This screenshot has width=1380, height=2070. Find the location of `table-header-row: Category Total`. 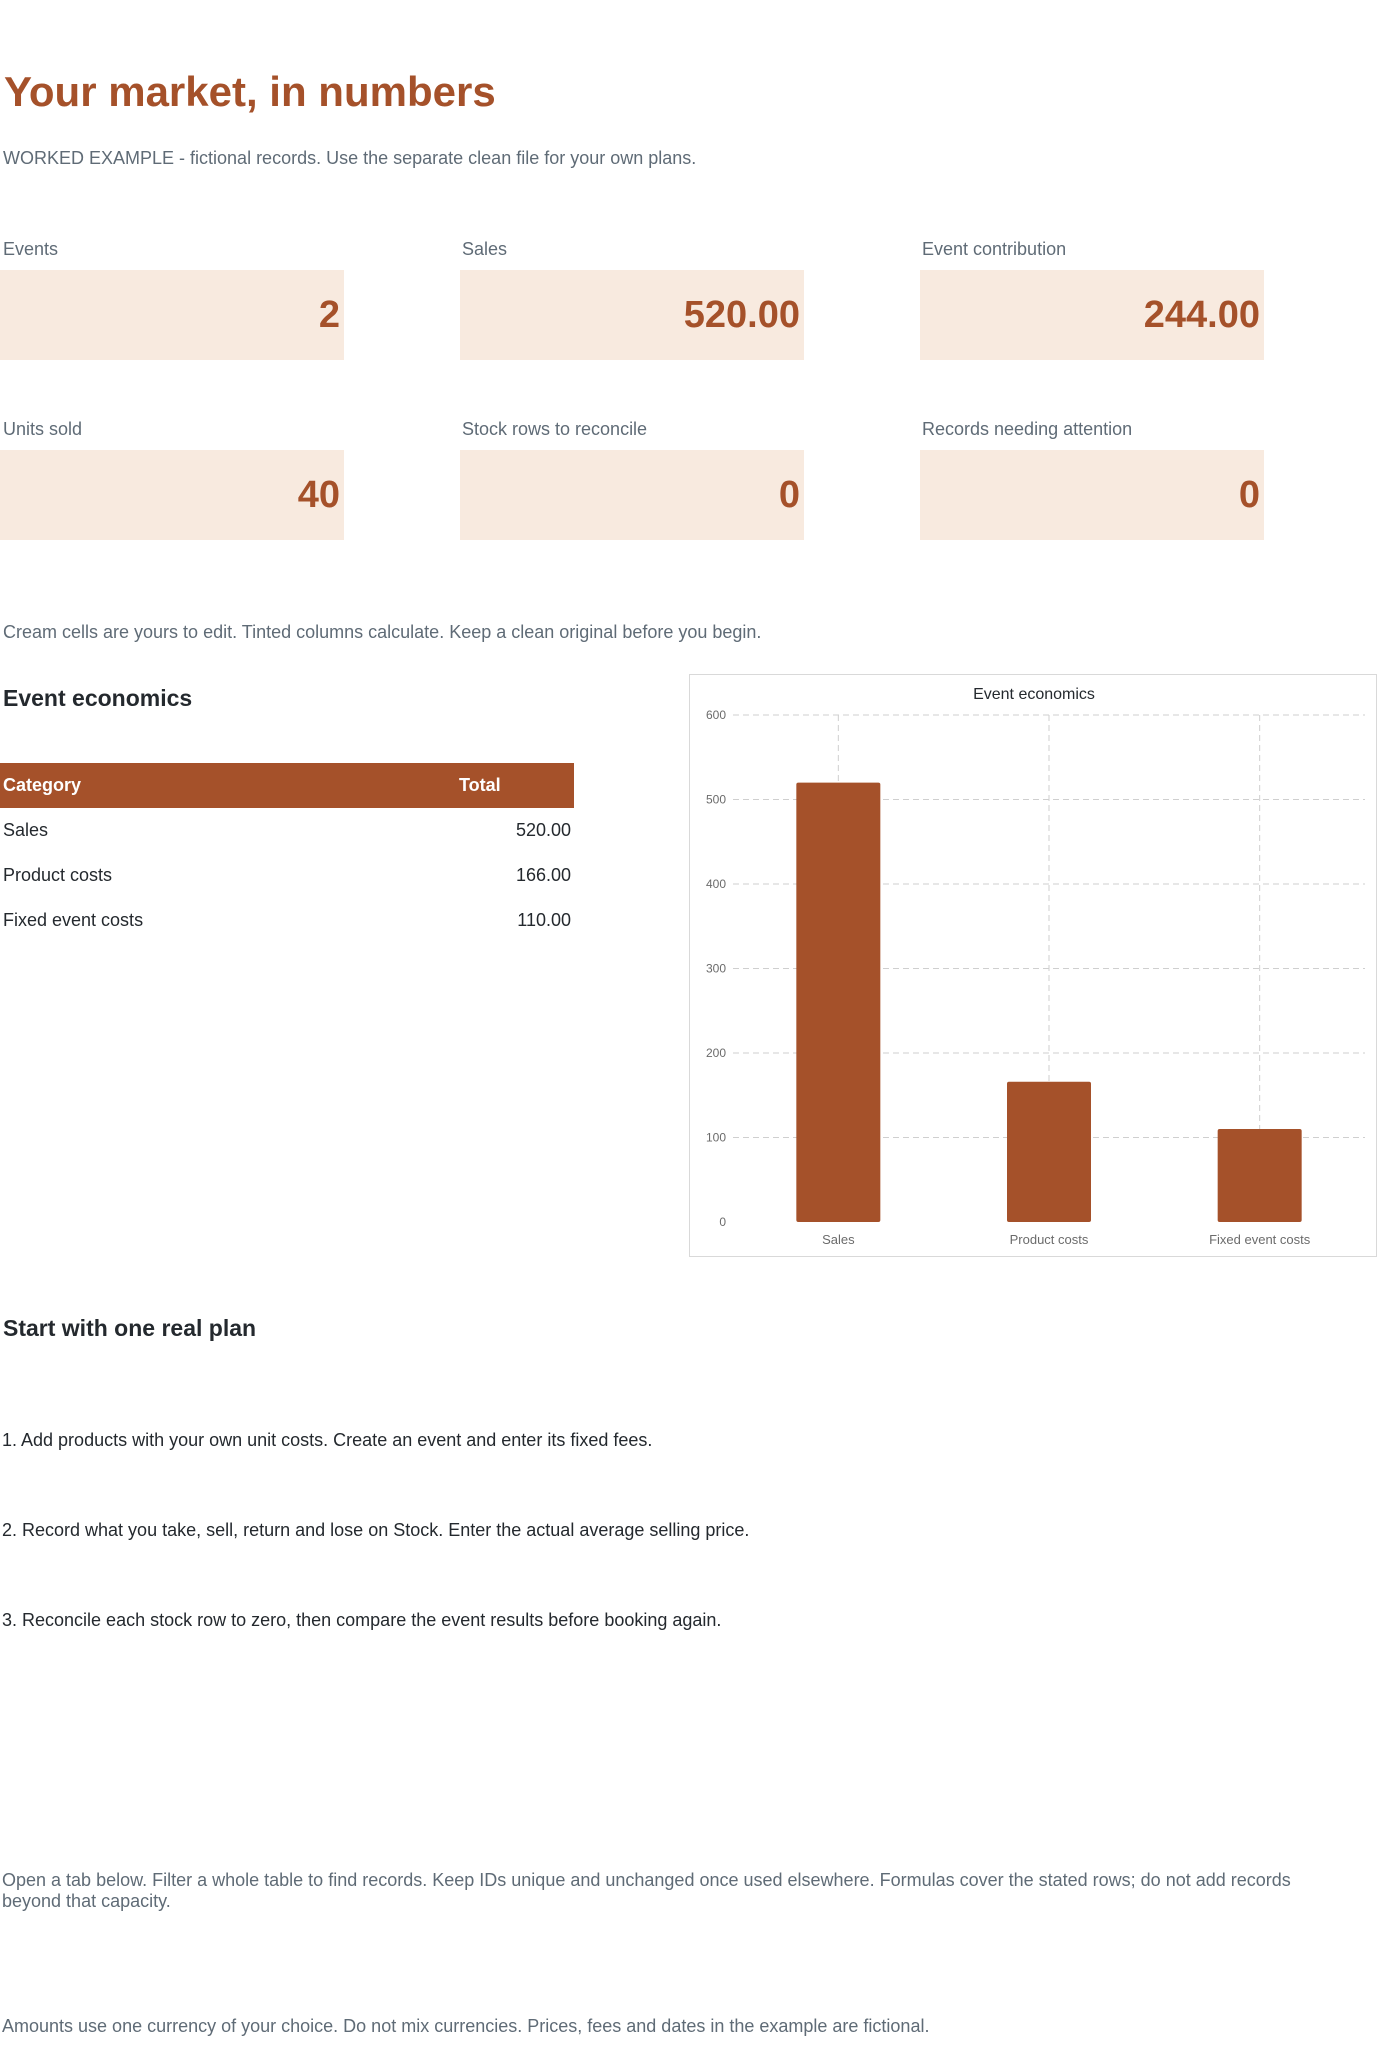

table-header-row: Category Total is located at coordinates (287, 785).